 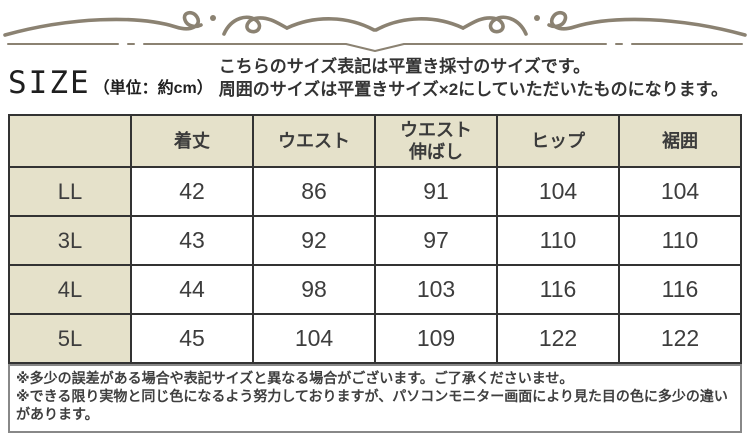 What do you see at coordinates (436, 191) in the screenshot?
I see `cell-ll-waist-stretched: 91` at bounding box center [436, 191].